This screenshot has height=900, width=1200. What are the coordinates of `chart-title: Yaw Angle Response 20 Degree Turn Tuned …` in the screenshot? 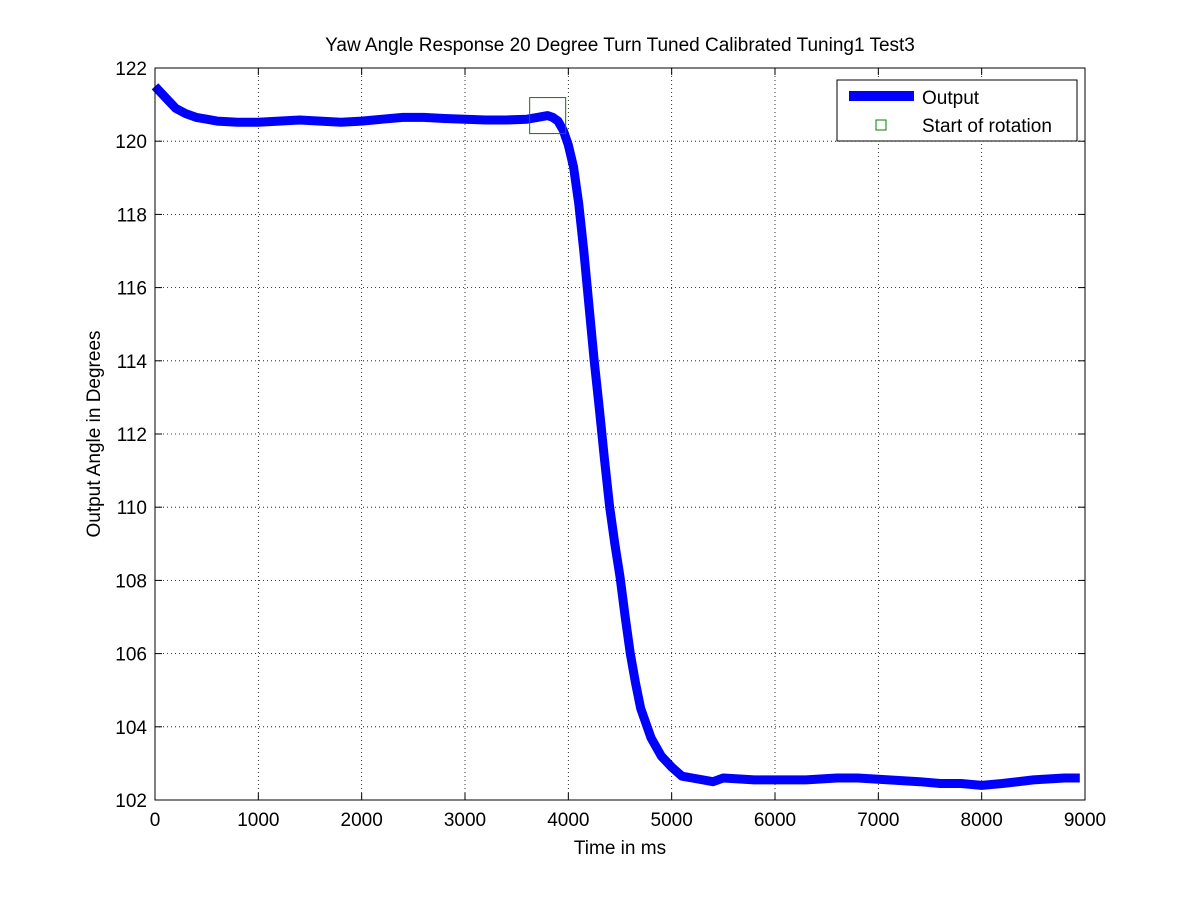 It's located at (620, 45).